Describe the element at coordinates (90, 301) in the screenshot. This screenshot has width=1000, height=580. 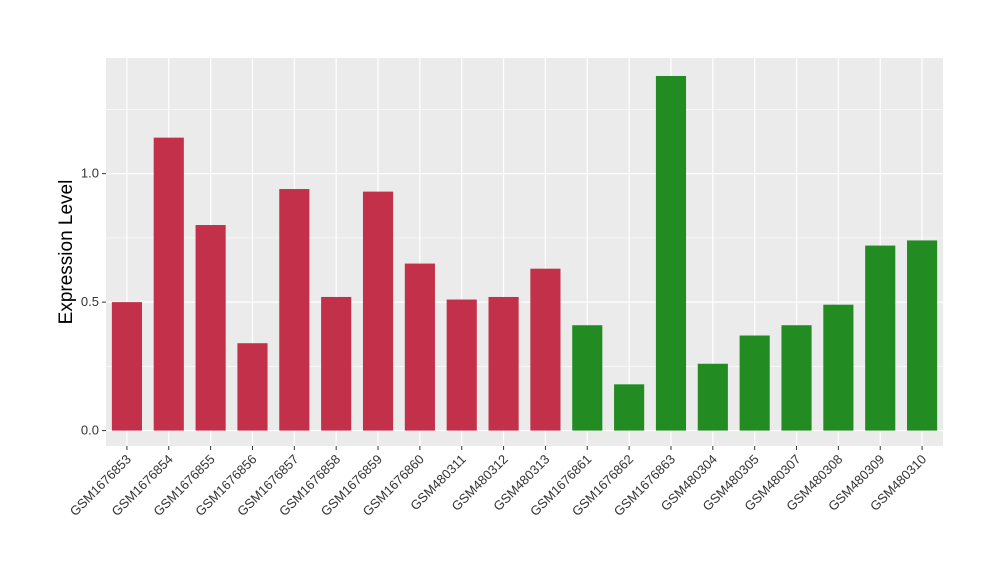
I see `y-tick-label: 0.5` at that location.